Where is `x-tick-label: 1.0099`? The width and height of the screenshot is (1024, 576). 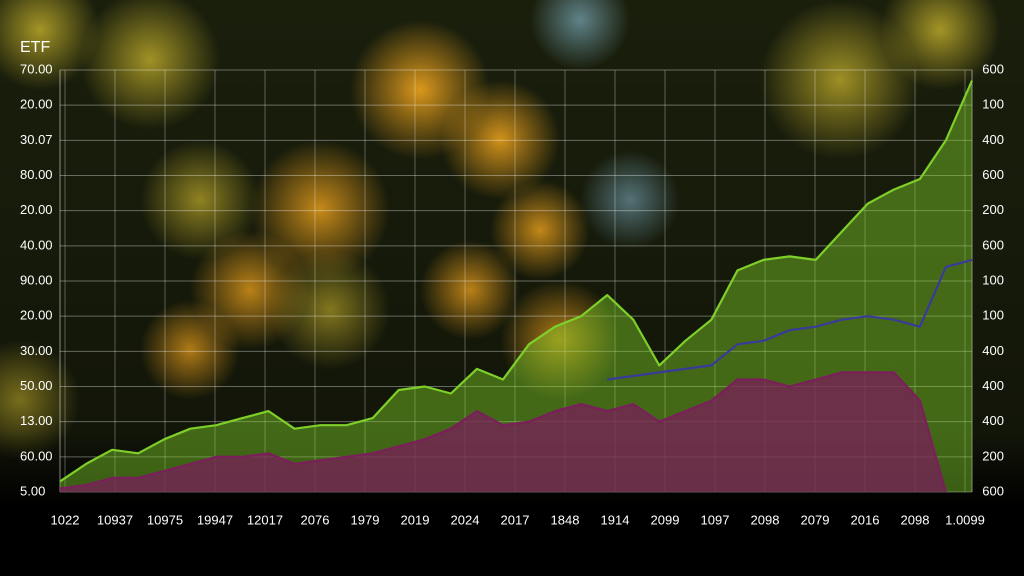 x-tick-label: 1.0099 is located at coordinates (965, 519).